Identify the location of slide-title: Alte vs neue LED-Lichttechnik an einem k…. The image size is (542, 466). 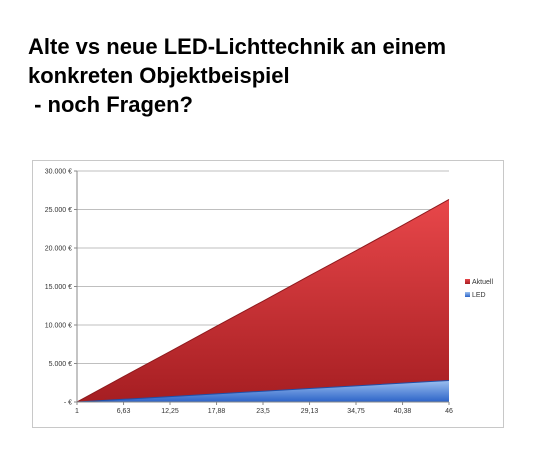
(237, 75).